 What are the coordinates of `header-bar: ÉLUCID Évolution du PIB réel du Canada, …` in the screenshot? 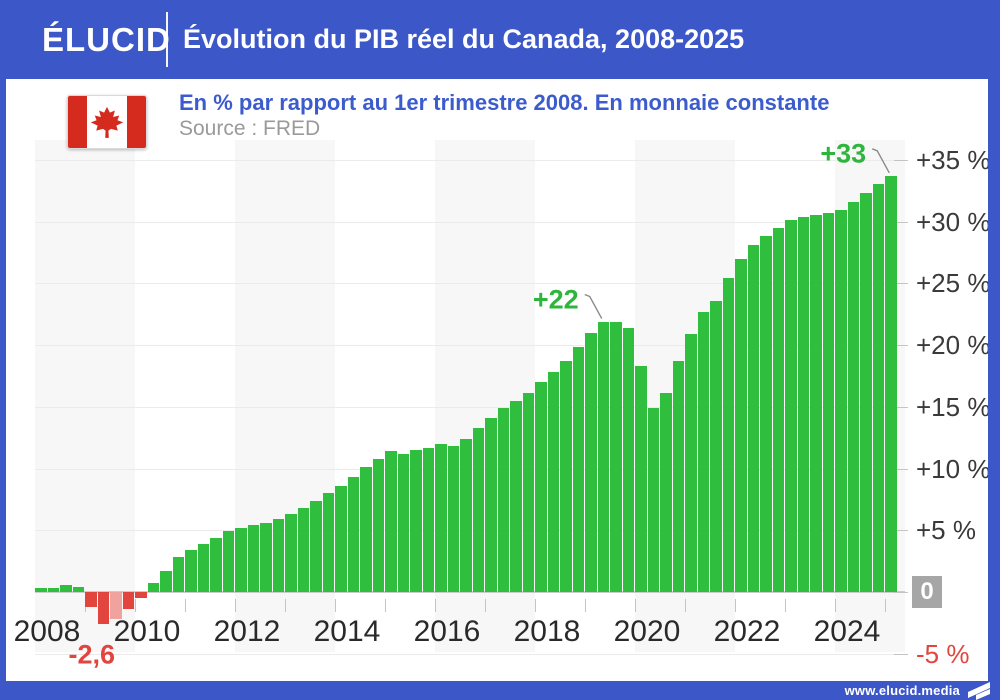 It's located at (500, 39).